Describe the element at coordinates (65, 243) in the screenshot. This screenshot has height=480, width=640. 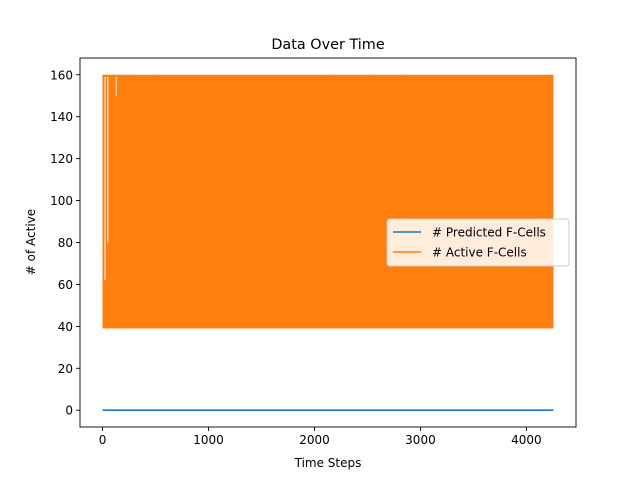
I see `y-tick-label-80: 80` at that location.